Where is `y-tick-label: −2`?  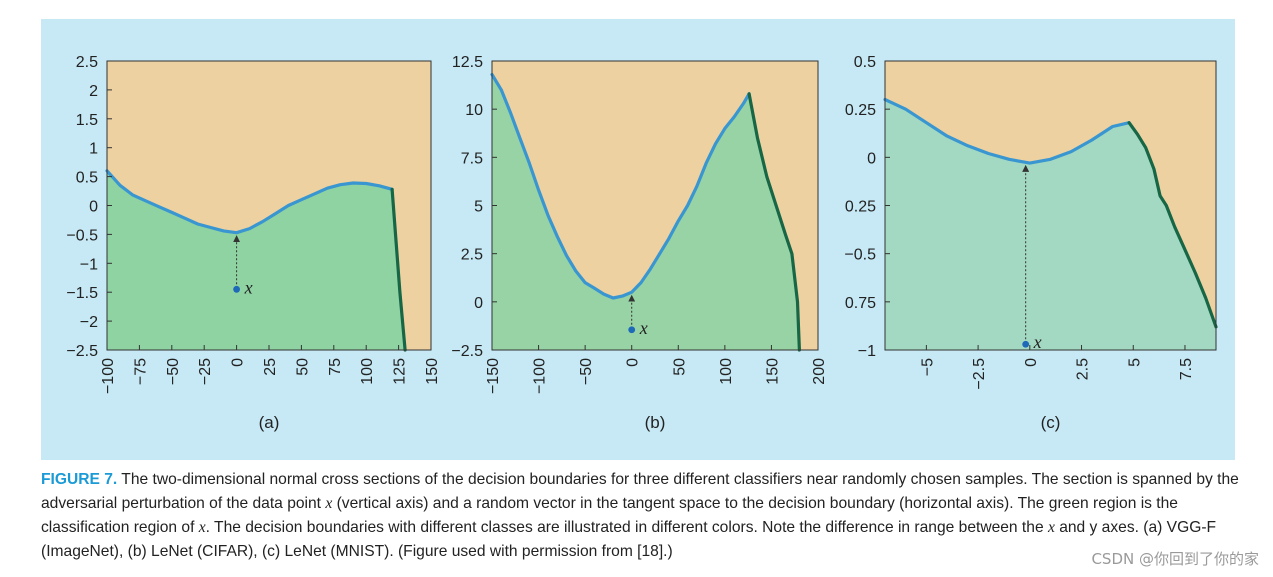
y-tick-label: −2 is located at coordinates (89, 322).